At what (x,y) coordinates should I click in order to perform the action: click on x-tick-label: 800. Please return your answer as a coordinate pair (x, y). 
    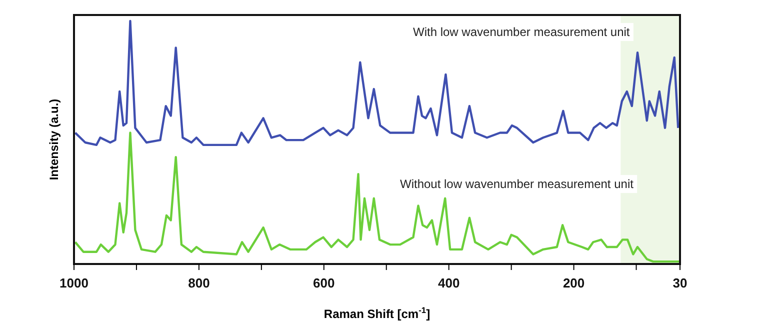
    Looking at the image, I should click on (199, 282).